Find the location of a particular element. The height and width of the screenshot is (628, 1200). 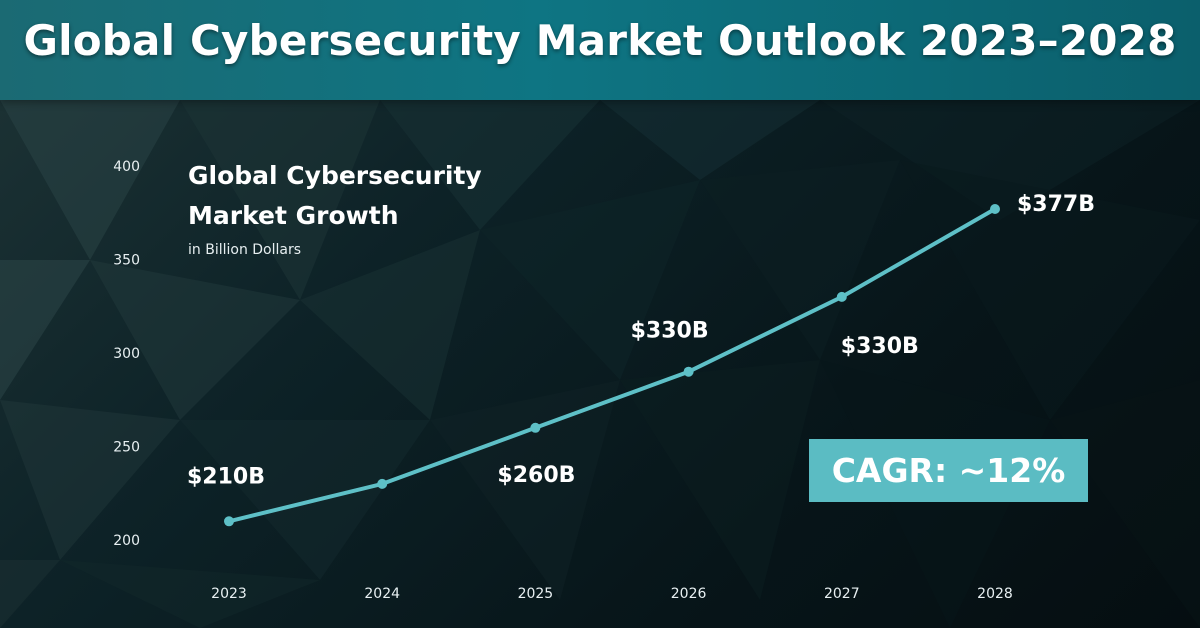

y-axis-ticks: 200 250 300 350 400 is located at coordinates (126, 354).